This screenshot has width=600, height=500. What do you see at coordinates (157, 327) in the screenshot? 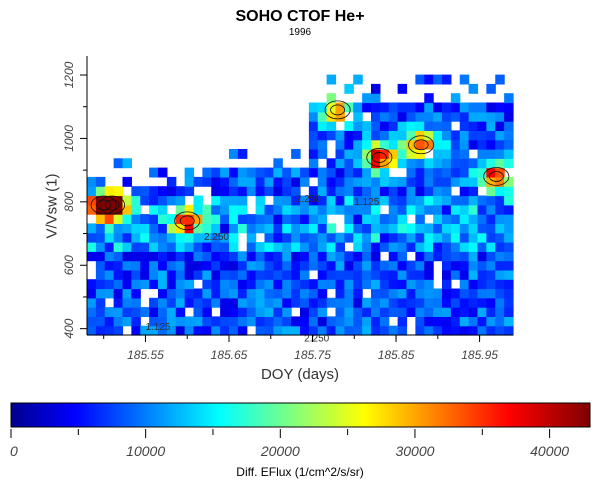
I see `contour-label: 1.125` at bounding box center [157, 327].